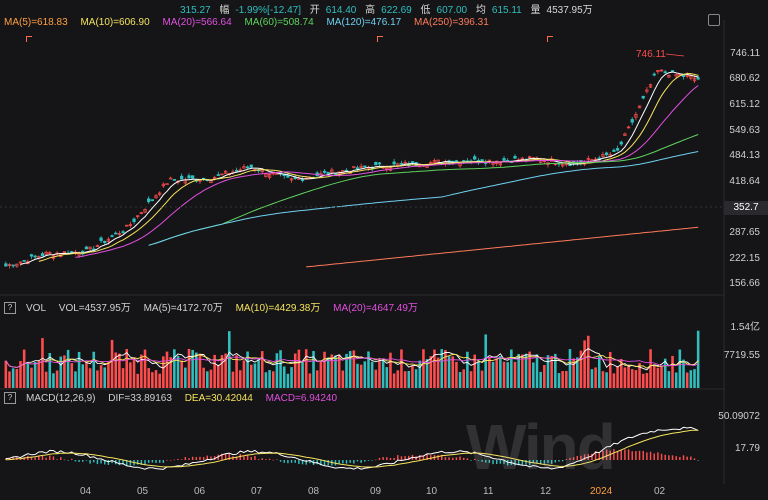 The width and height of the screenshot is (768, 500). I want to click on dif-label: DIF=33.89163, so click(140, 398).